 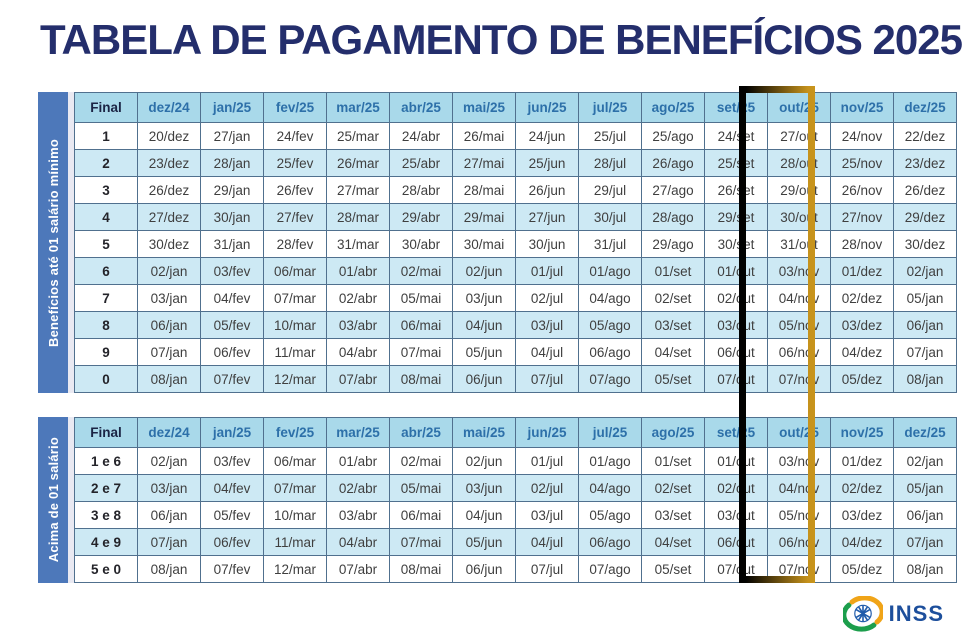 I want to click on month-column-header: abr/25, so click(x=421, y=432).